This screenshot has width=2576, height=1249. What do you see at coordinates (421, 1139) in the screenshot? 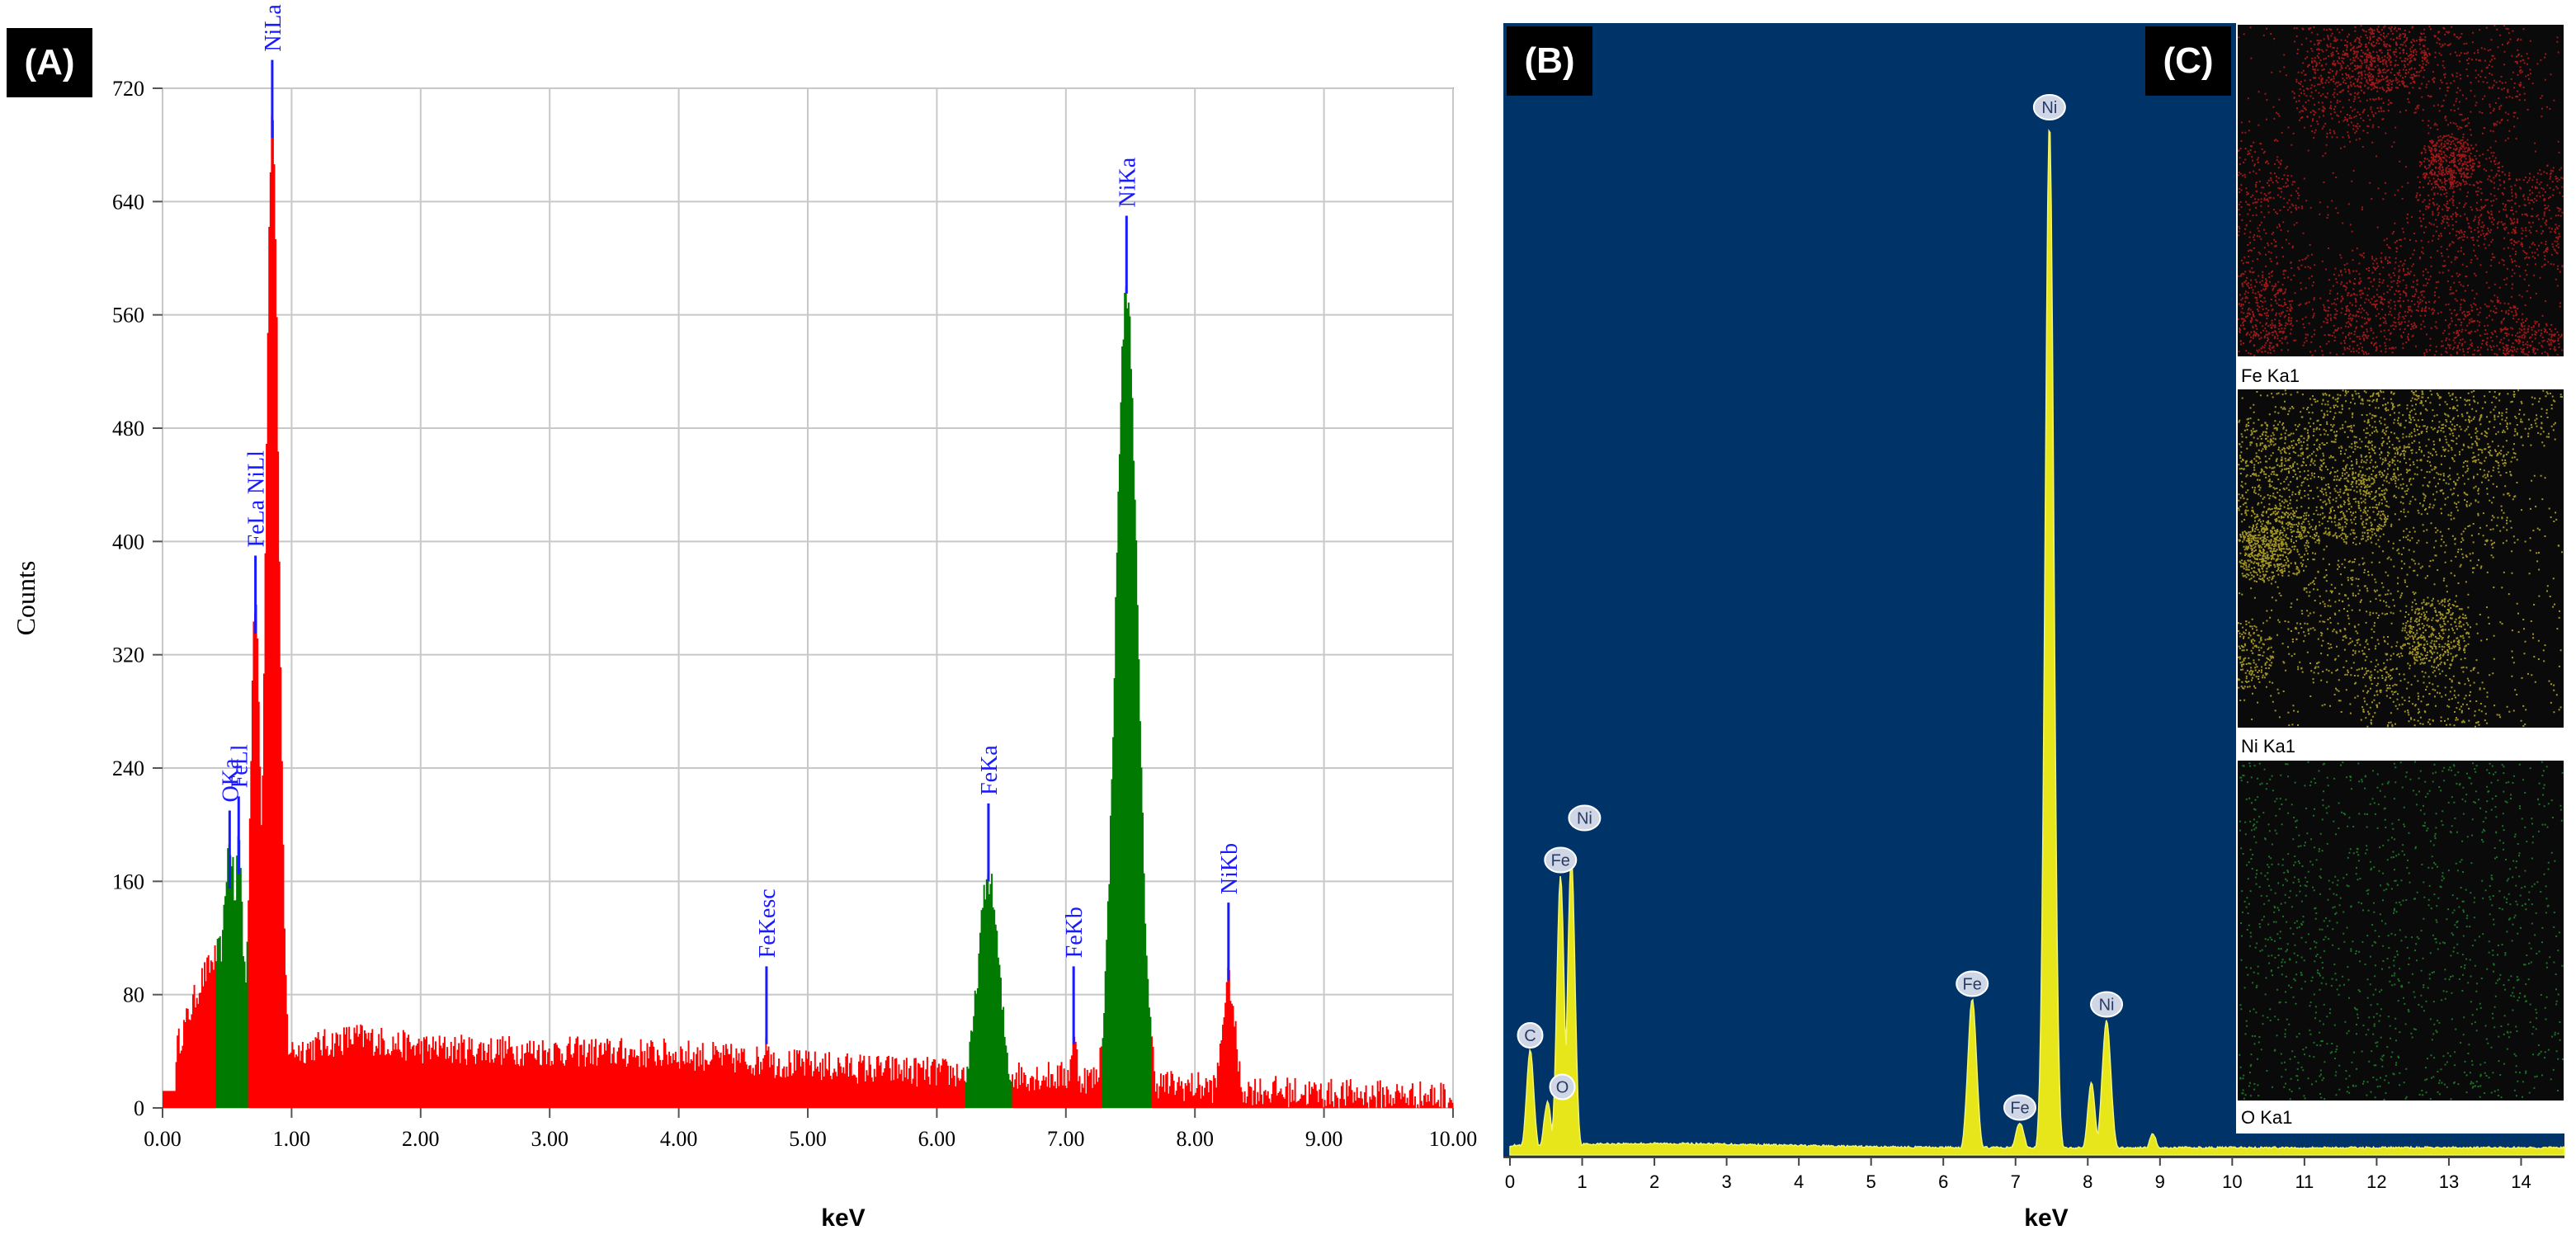
I see `panel-a-x-tick-label: 2.00` at bounding box center [421, 1139].